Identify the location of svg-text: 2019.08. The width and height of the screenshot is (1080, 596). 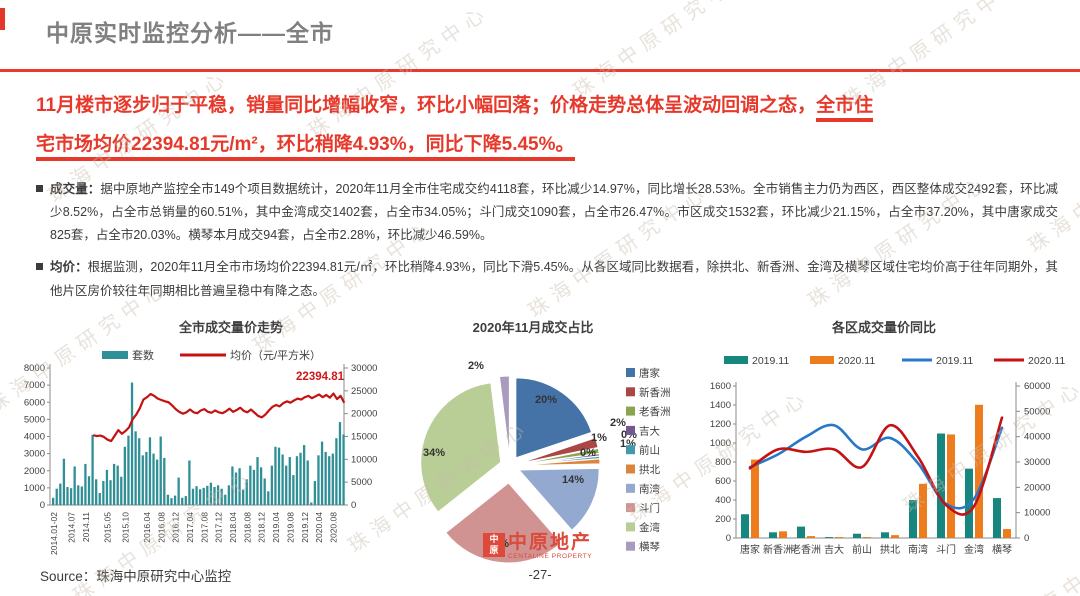
(290, 527).